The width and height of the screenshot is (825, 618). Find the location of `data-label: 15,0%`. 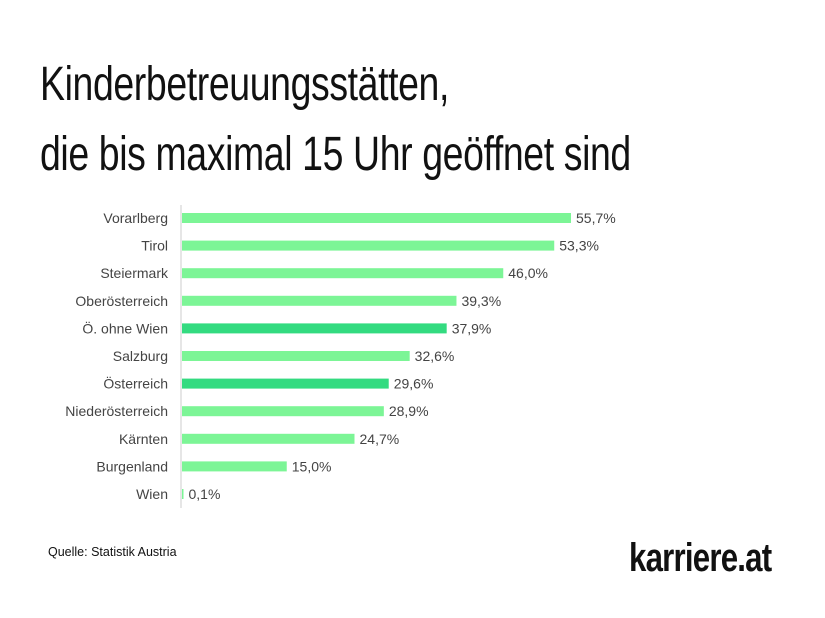

data-label: 15,0% is located at coordinates (312, 466).